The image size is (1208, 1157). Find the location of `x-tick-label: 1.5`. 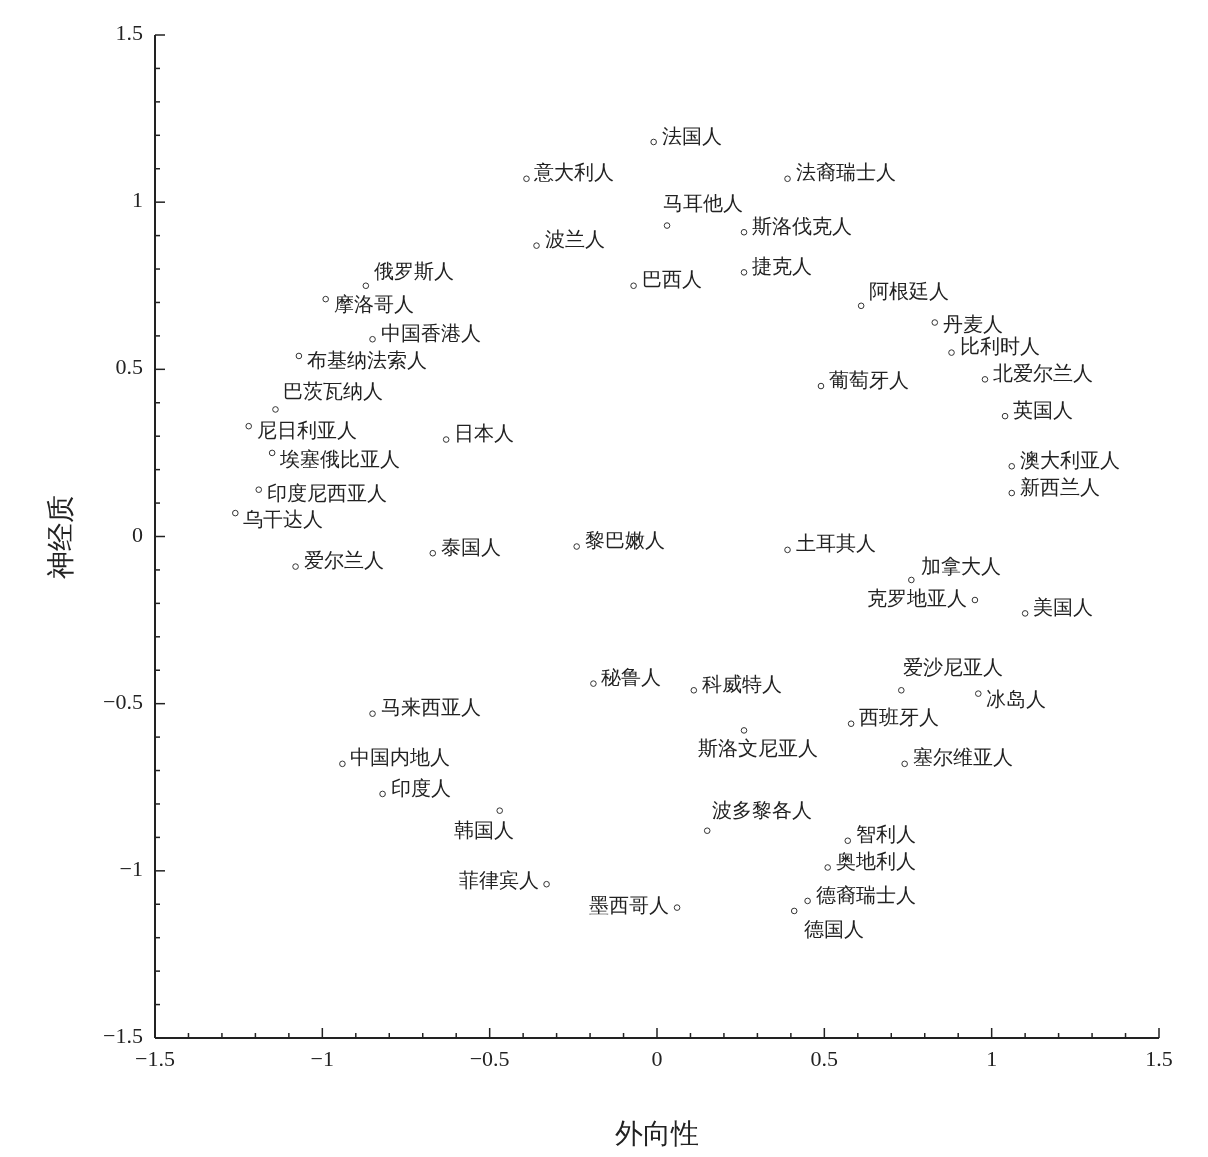

x-tick-label: 1.5 is located at coordinates (1159, 1058).